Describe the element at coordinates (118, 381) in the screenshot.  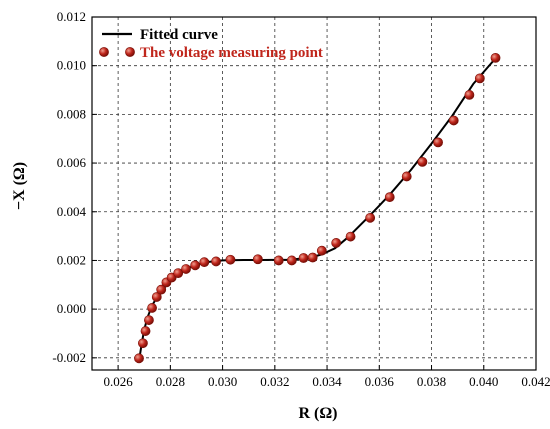
I see `x-tick-label: 0.026` at that location.